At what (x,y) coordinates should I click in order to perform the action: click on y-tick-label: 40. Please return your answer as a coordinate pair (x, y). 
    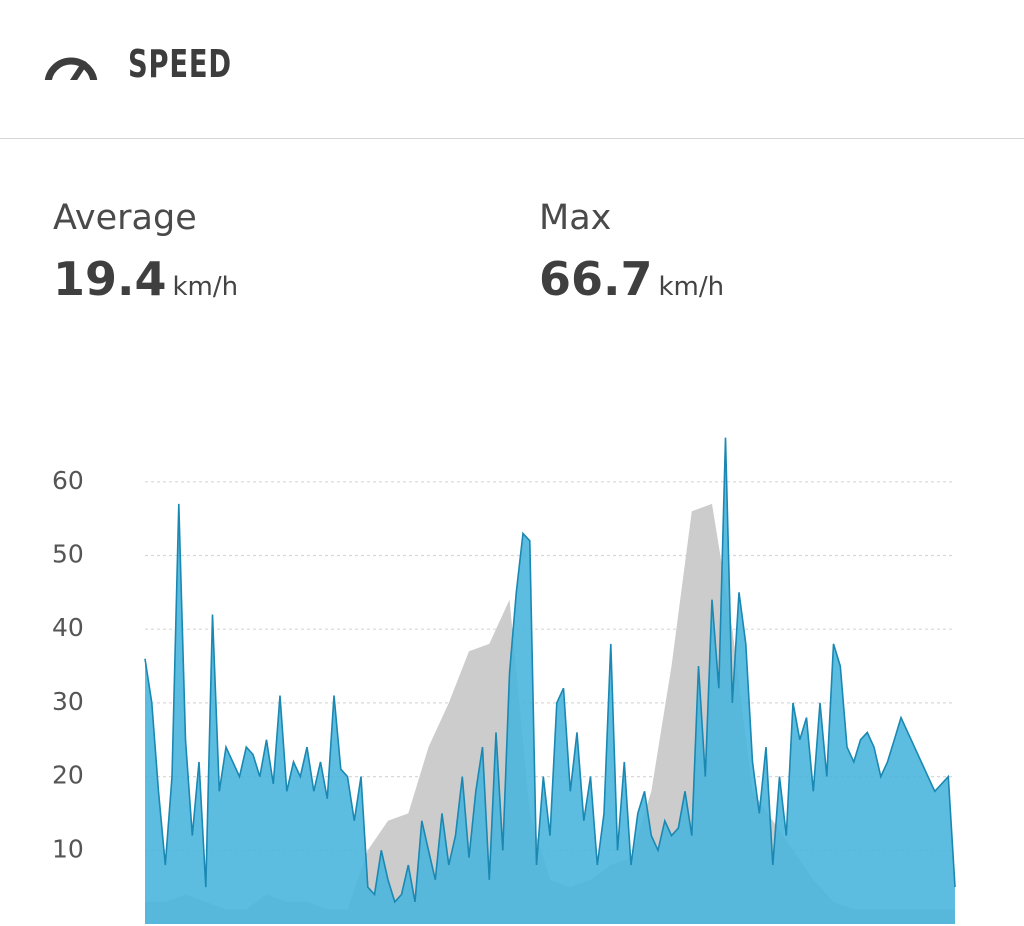
    Looking at the image, I should click on (68, 627).